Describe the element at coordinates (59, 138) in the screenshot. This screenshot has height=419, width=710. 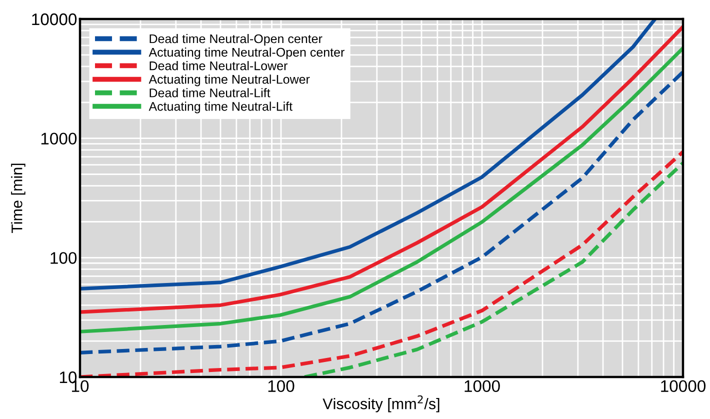
I see `y-tick-label: 1000` at that location.